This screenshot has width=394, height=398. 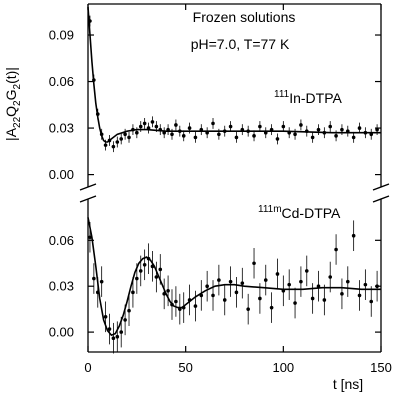 What do you see at coordinates (283, 367) in the screenshot?
I see `x-tick-label: 100` at bounding box center [283, 367].